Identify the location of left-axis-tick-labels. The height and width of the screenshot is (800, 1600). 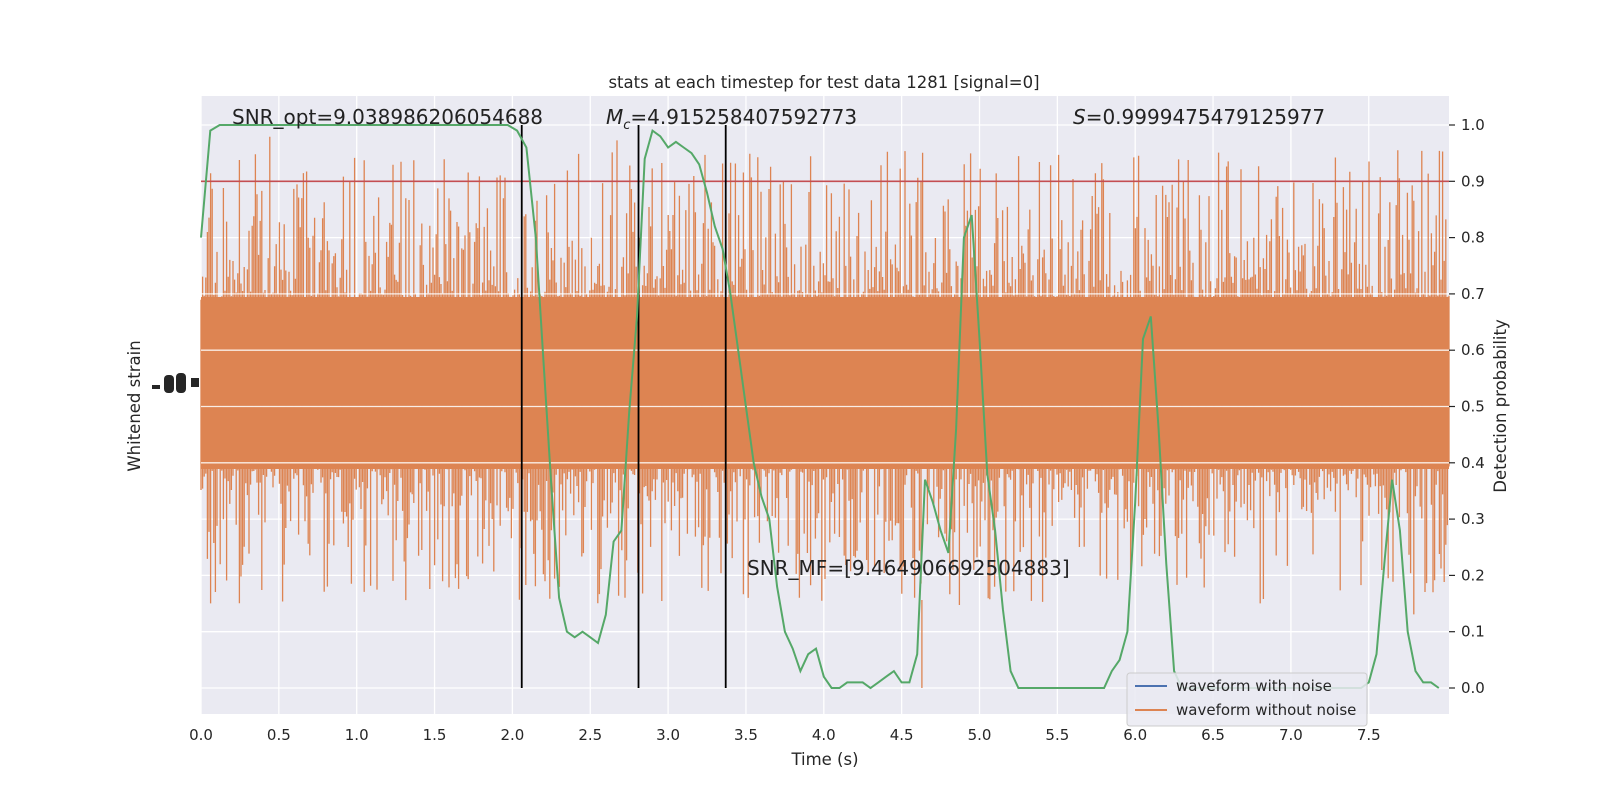
(175, 383).